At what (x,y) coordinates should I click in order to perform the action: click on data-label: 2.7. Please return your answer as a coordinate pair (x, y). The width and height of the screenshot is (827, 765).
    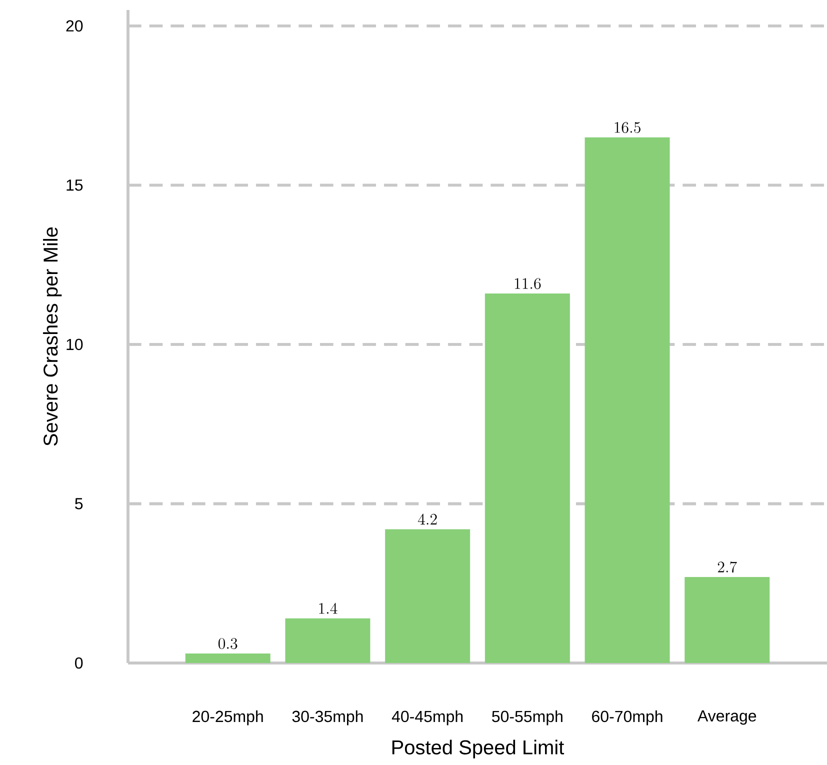
    Looking at the image, I should click on (727, 567).